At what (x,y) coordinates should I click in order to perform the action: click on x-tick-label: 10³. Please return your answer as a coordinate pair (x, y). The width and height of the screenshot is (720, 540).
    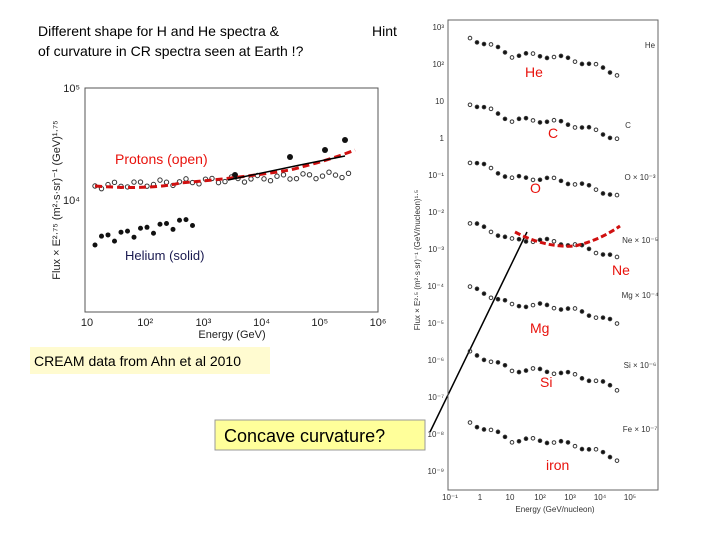
    Looking at the image, I should click on (570, 497).